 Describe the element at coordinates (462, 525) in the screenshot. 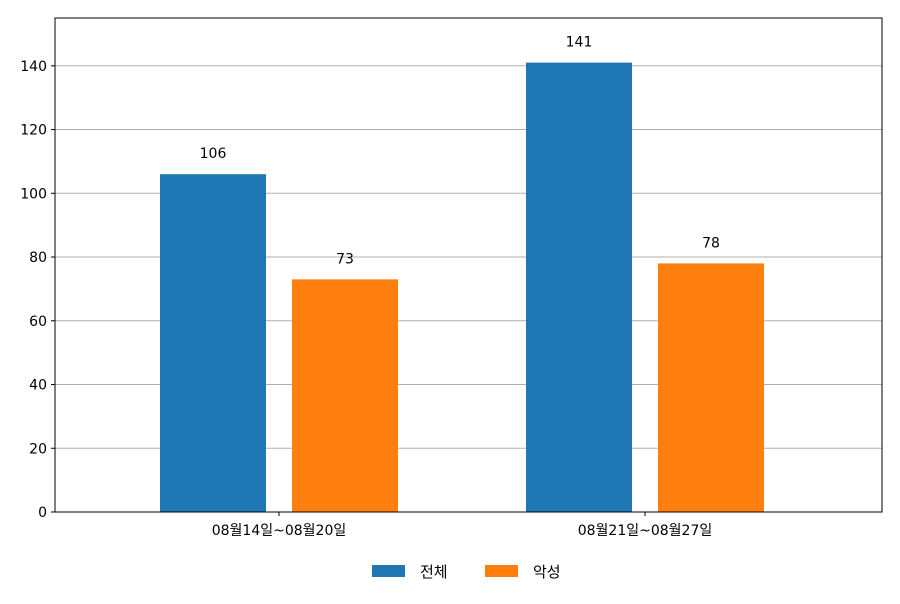

I see `x-axis: 08월14일~08월20일 08월21일~08월27일` at that location.